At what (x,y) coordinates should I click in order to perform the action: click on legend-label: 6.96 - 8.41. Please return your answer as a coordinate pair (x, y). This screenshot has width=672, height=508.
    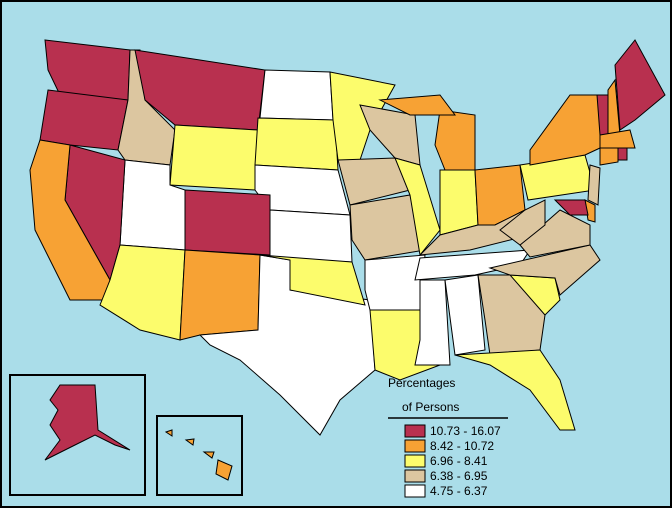
    Looking at the image, I should click on (459, 461).